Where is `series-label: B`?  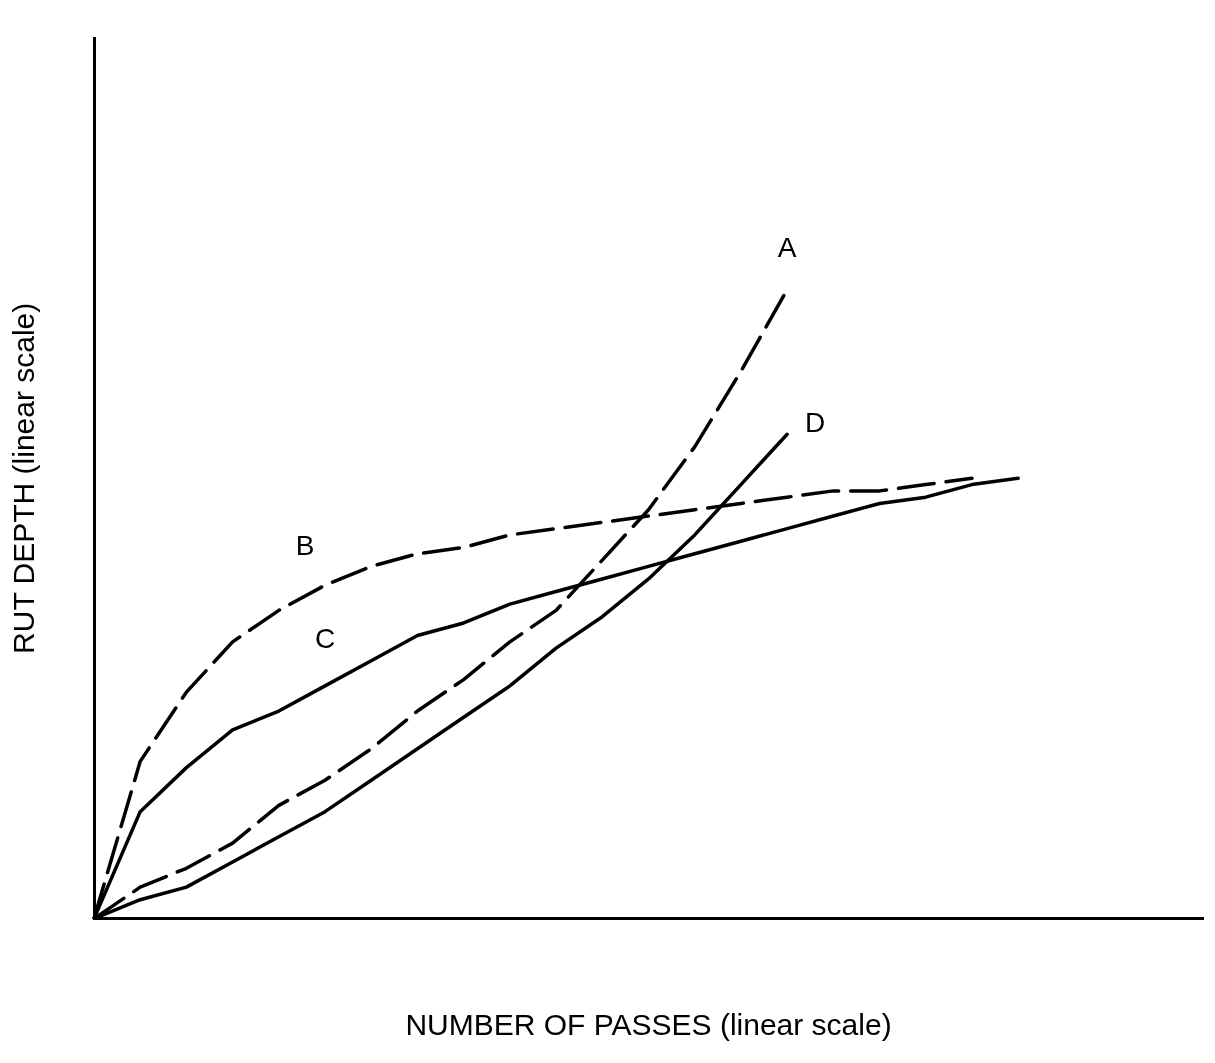 series-label: B is located at coordinates (305, 545).